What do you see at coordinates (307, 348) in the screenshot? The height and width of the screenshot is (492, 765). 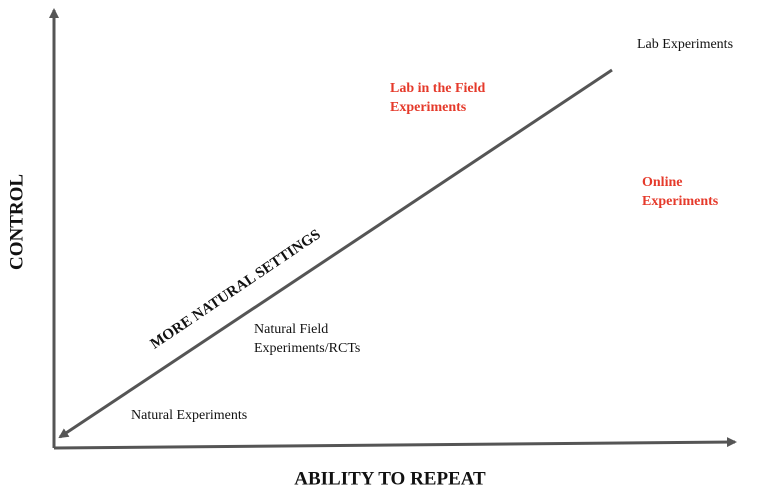 I see `item-label: Experiments/RCTs` at bounding box center [307, 348].